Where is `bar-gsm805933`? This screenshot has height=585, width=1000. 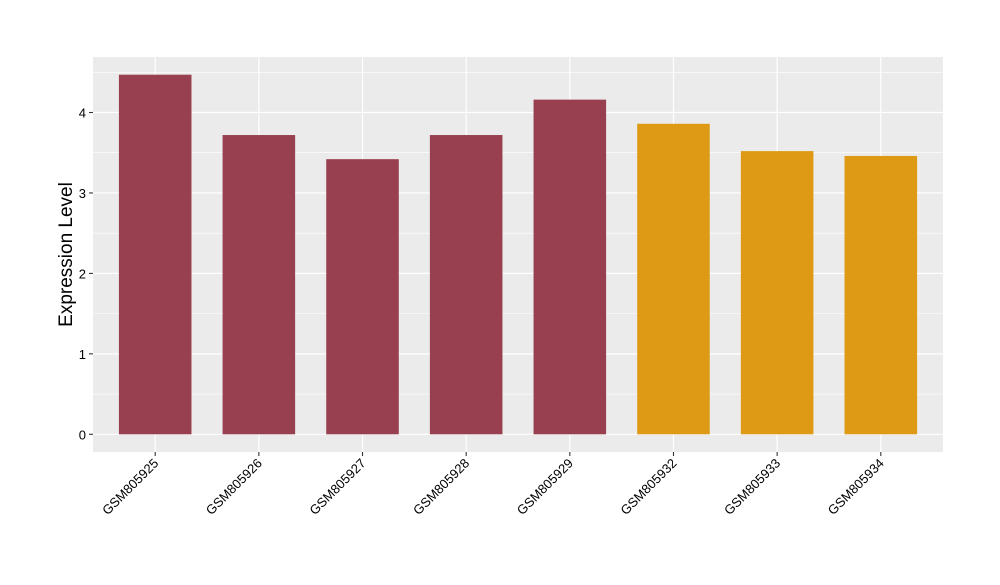
bar-gsm805933 is located at coordinates (777, 293).